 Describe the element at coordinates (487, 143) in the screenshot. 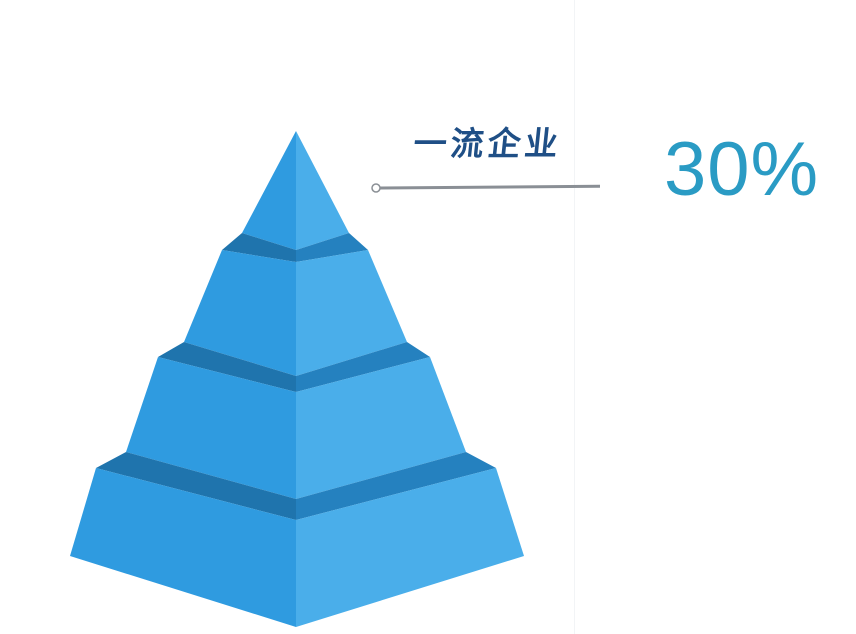

I see `callout-label: 一流企业` at that location.